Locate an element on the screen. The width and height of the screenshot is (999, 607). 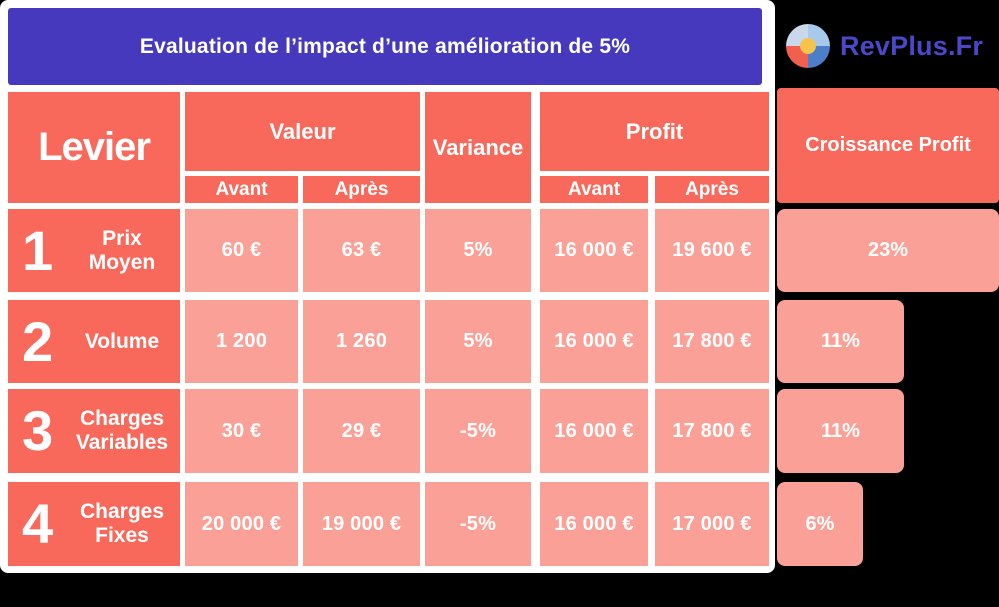
cell-profit-apres: 19 600 € is located at coordinates (712, 250).